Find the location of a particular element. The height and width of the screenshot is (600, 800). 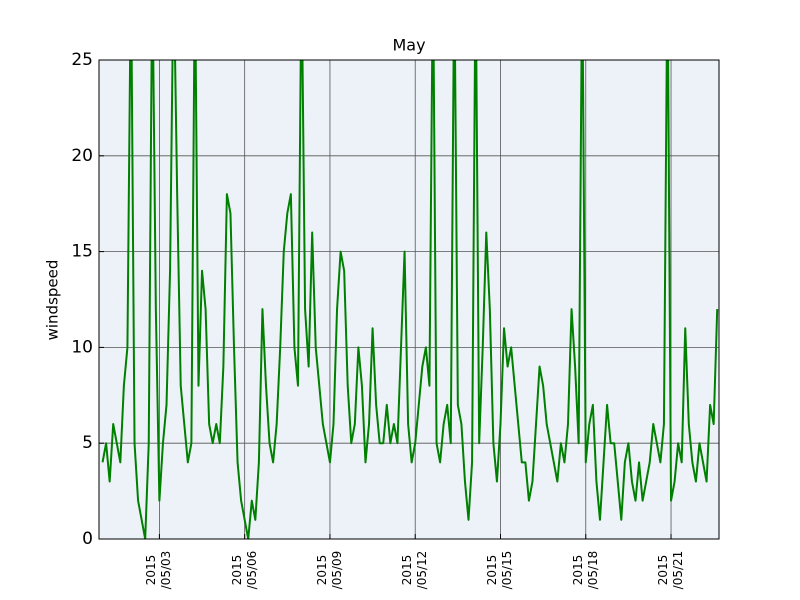

x-tick-label: 2015 /05/18 is located at coordinates (585, 570).